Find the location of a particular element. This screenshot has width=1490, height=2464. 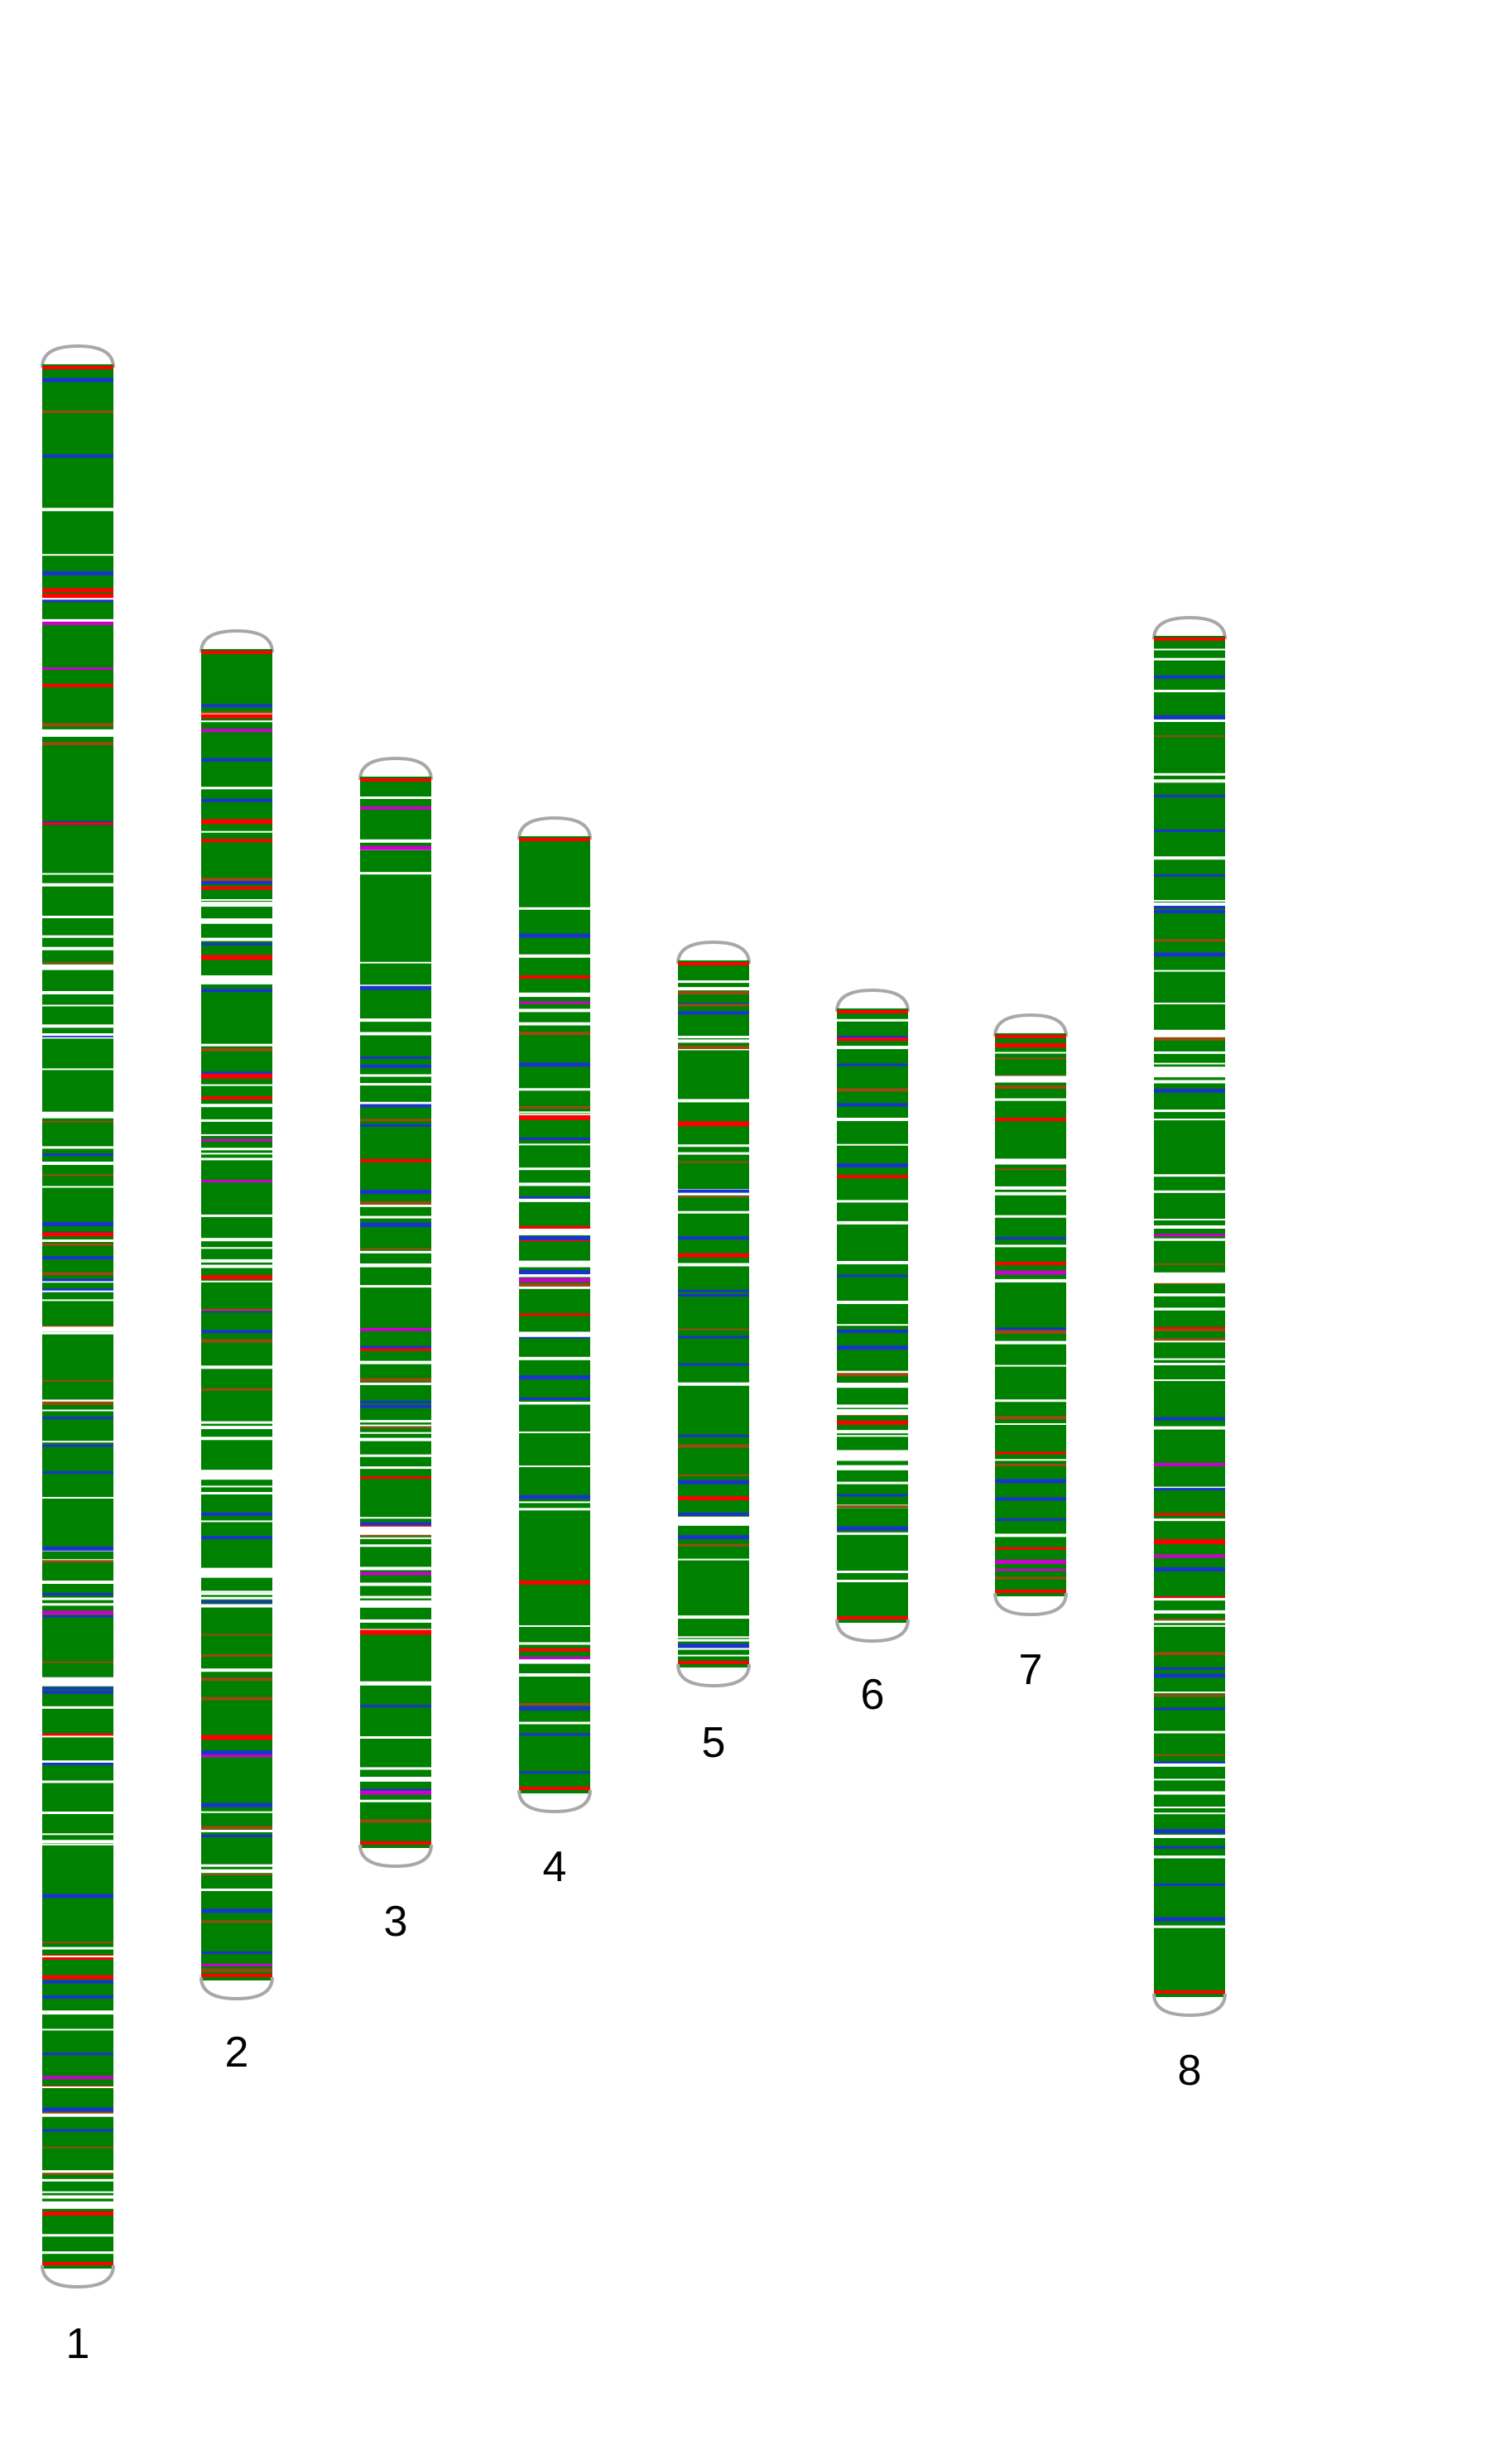

chromosome-8-top-cap is located at coordinates (1189, 628).